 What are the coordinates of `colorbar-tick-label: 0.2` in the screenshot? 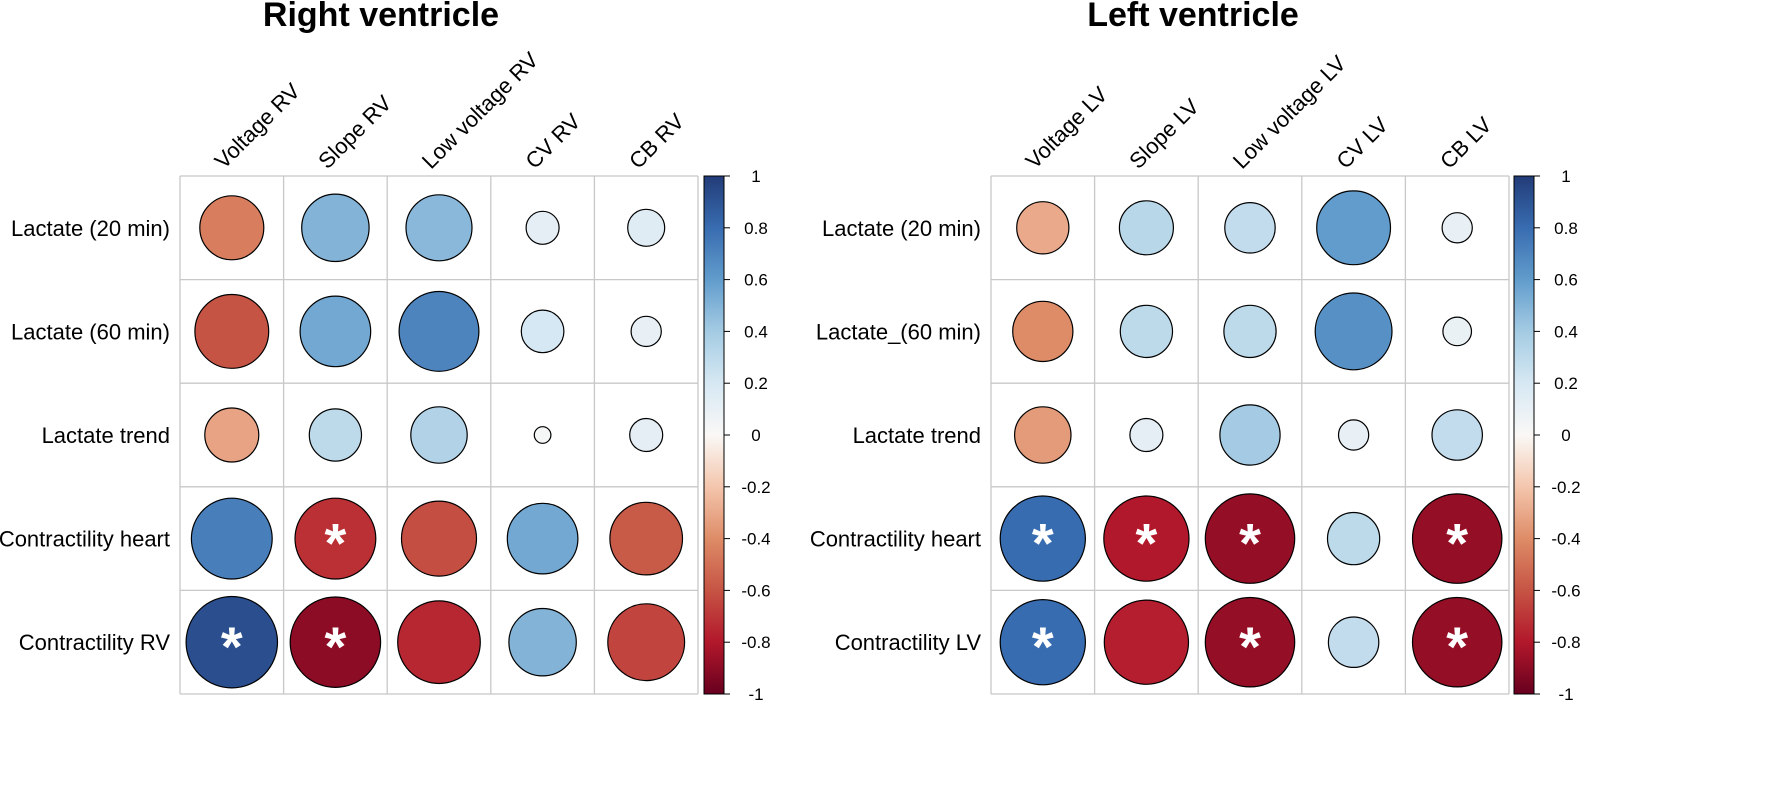 It's located at (1566, 383).